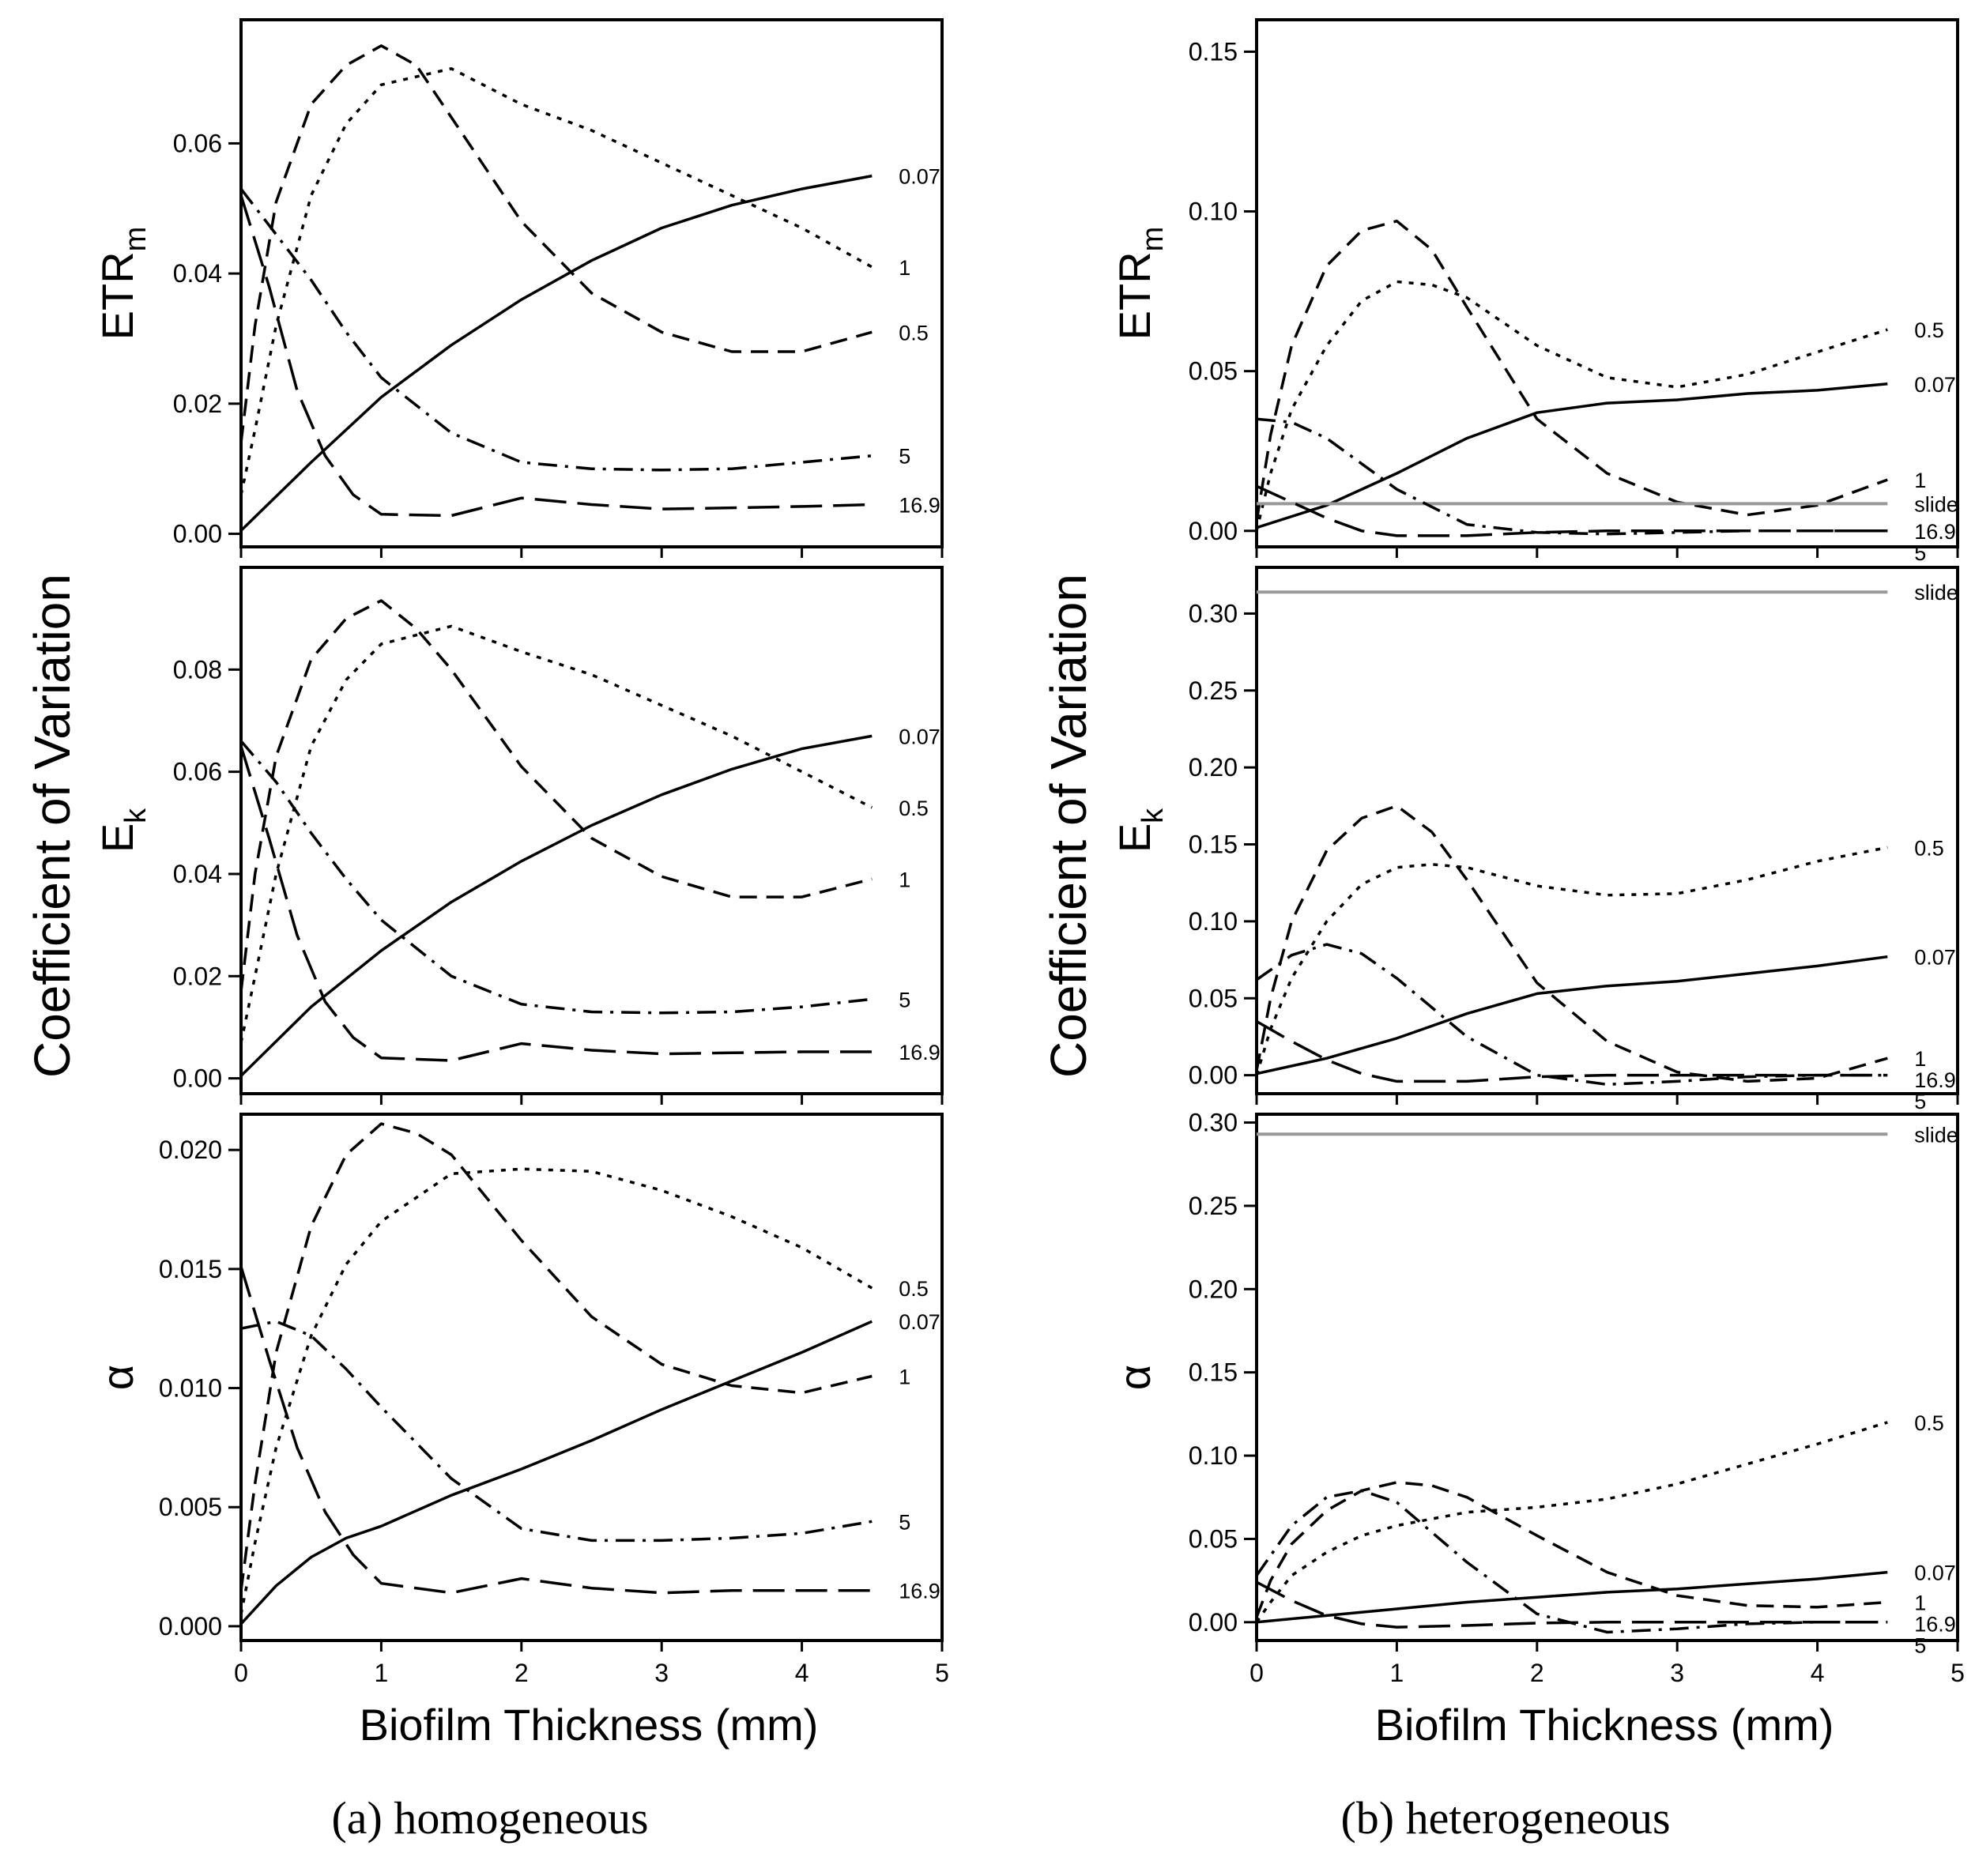  What do you see at coordinates (190, 1150) in the screenshot?
I see `y-tick-label: 0.020` at bounding box center [190, 1150].